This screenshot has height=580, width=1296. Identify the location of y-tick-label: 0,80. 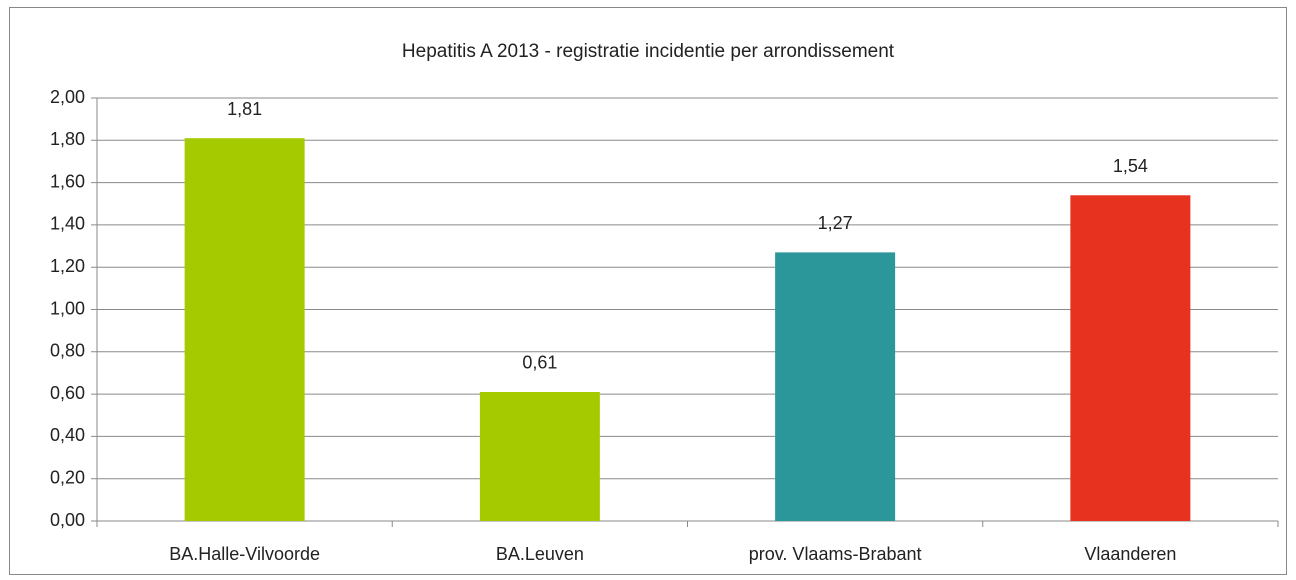
(67, 351).